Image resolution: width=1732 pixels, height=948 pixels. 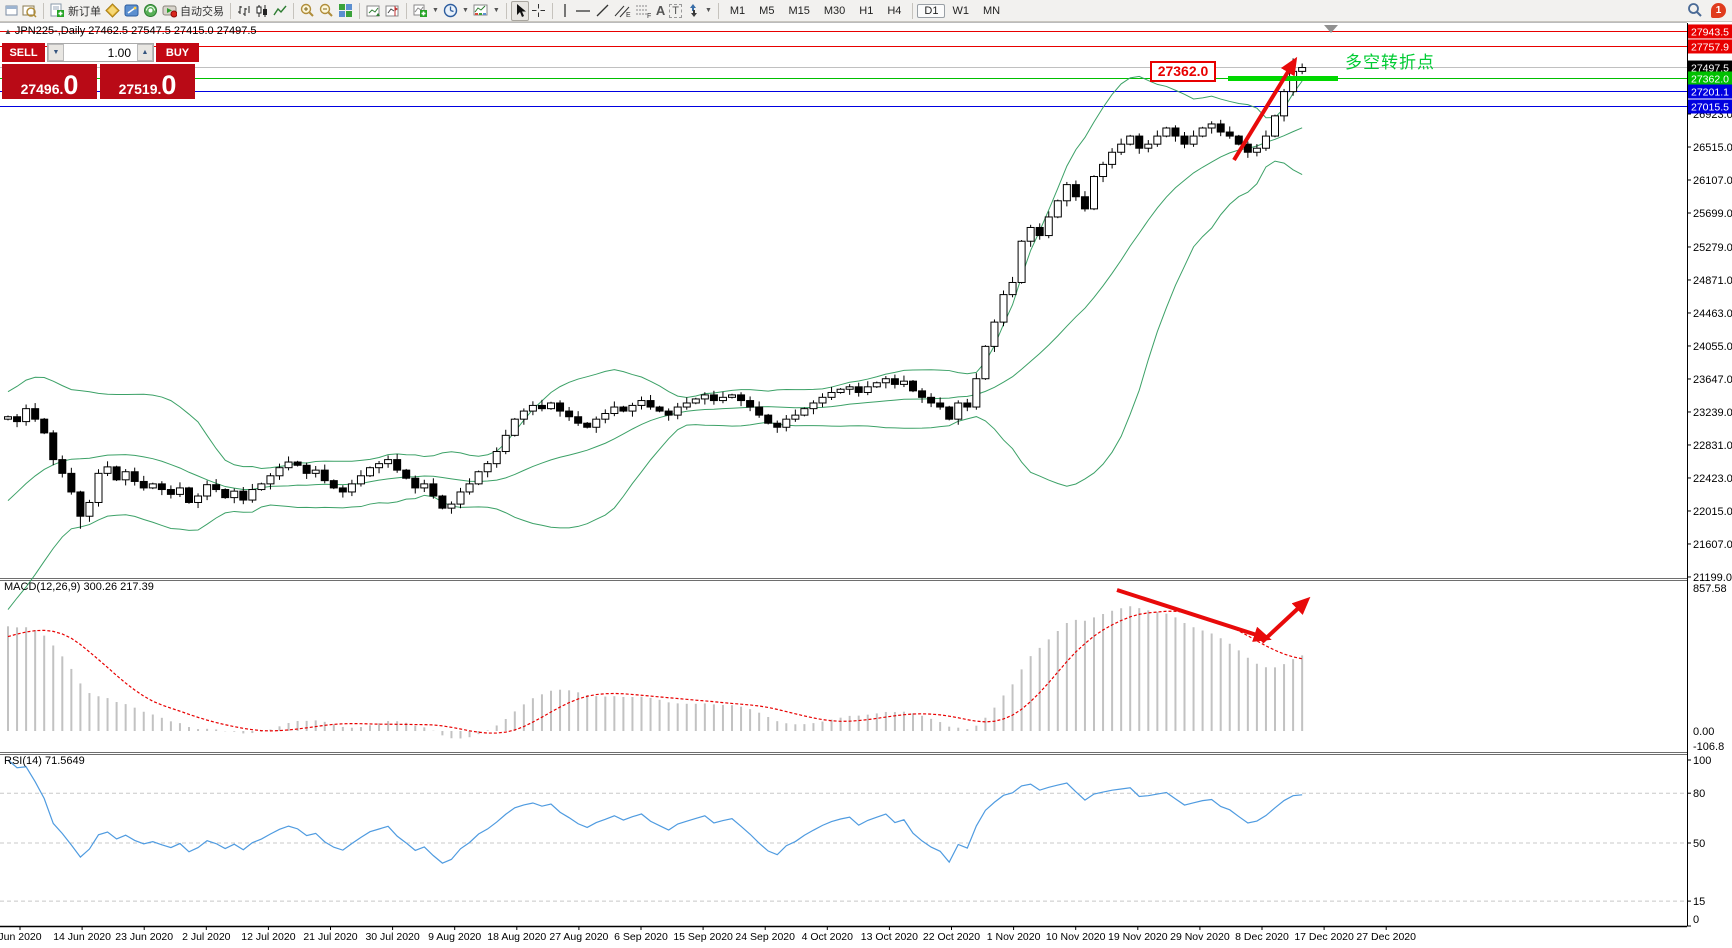 I want to click on metaeditor-button, so click(x=131, y=11).